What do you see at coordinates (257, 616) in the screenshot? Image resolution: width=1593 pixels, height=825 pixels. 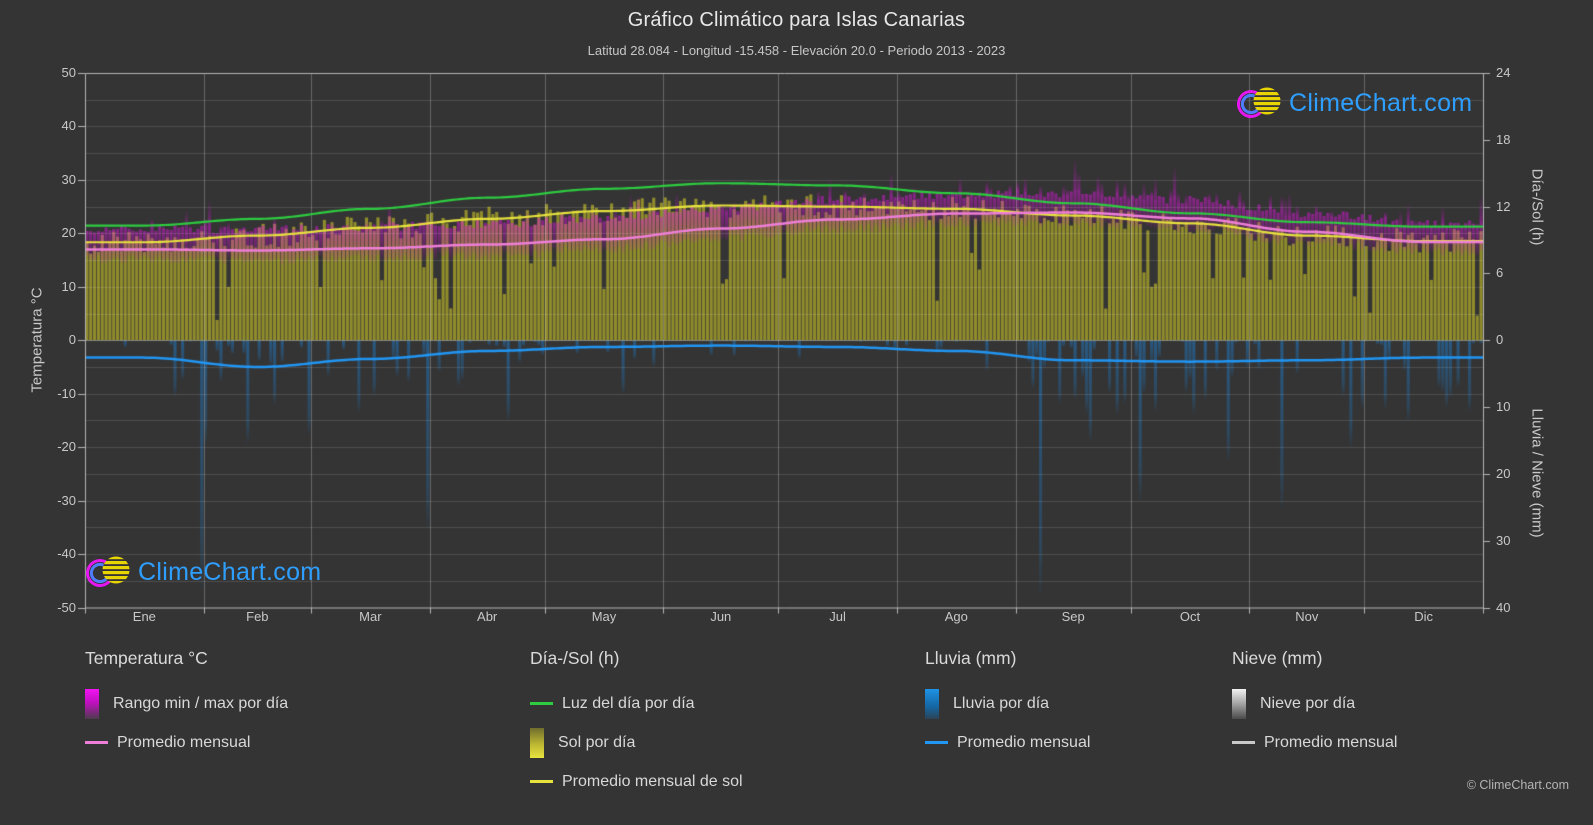 I see `month-label: Feb` at bounding box center [257, 616].